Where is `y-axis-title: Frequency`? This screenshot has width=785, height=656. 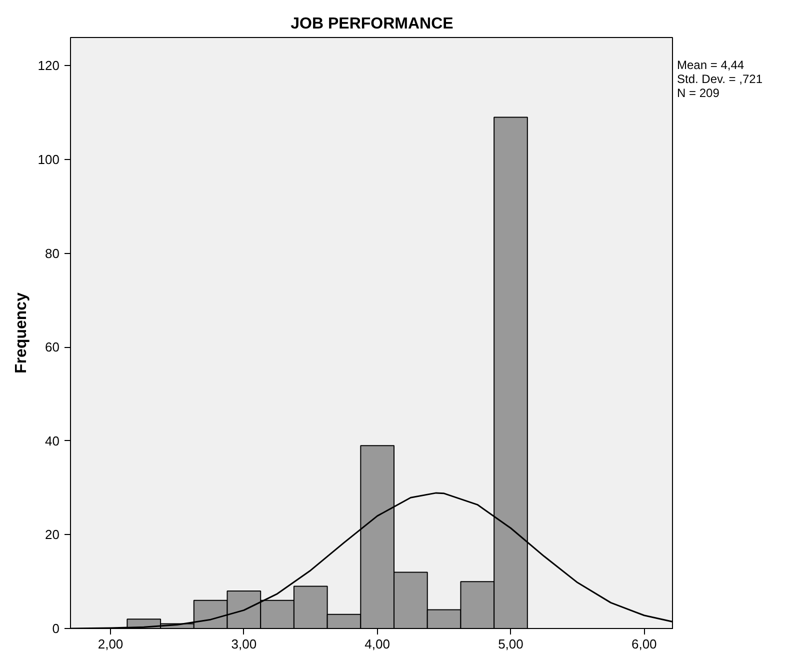 y-axis-title: Frequency is located at coordinates (21, 333).